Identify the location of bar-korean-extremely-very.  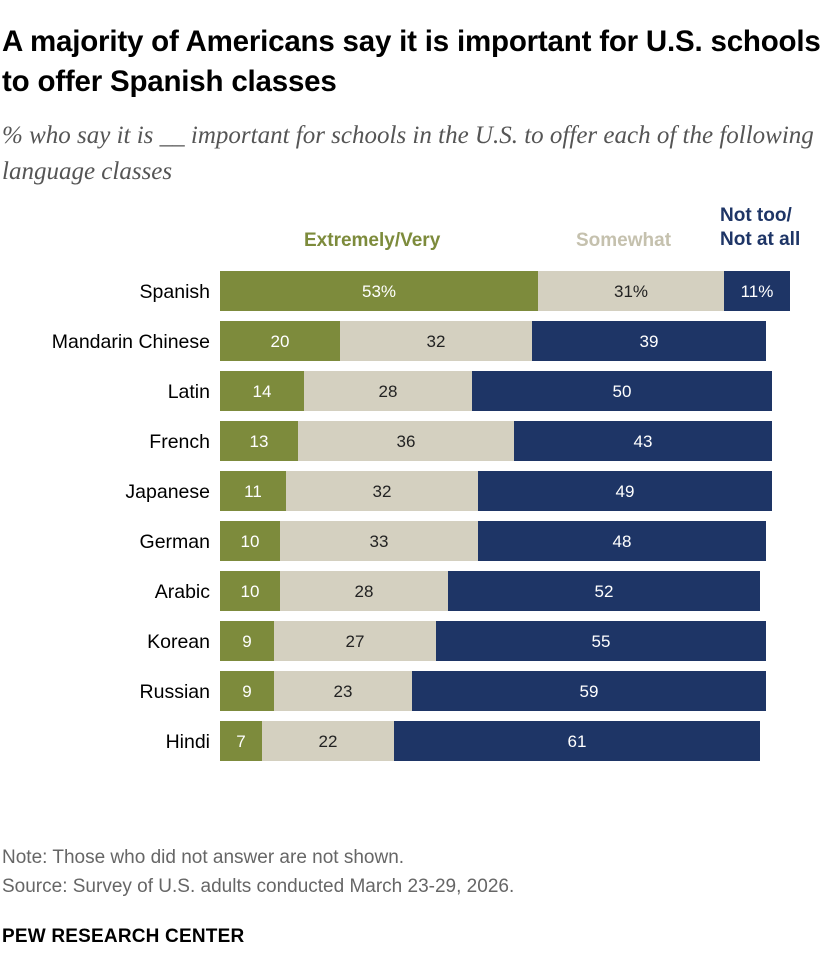
(247, 641).